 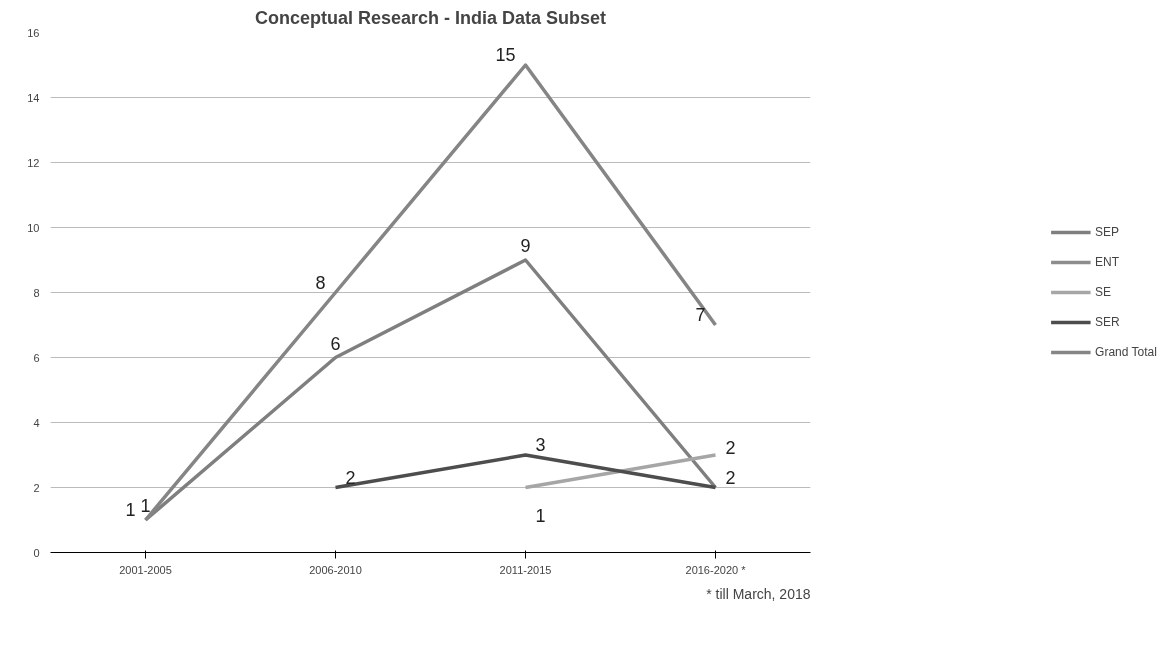 I want to click on data-label: 3, so click(x=540, y=445).